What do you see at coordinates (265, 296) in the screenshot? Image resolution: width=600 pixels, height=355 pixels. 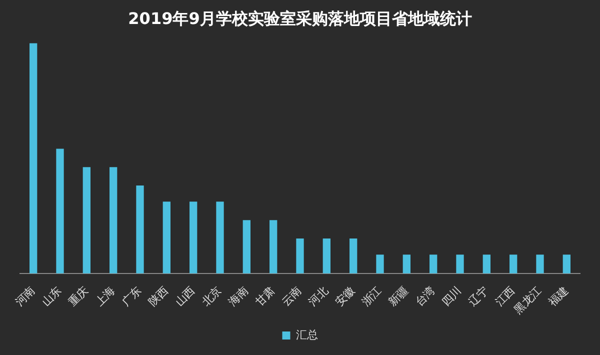 I see `x-tick-label: 甘肃` at bounding box center [265, 296].